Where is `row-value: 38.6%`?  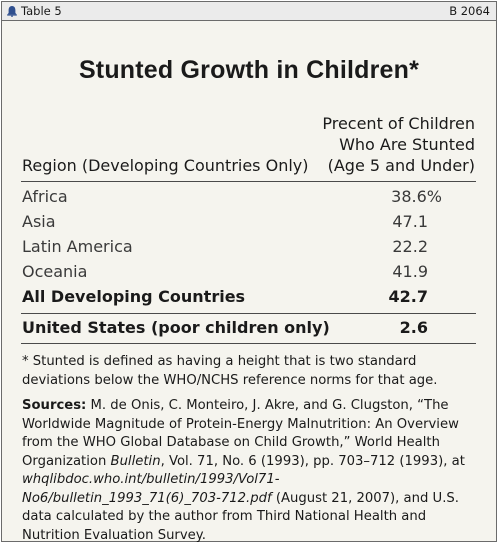 row-value: 38.6% is located at coordinates (416, 196).